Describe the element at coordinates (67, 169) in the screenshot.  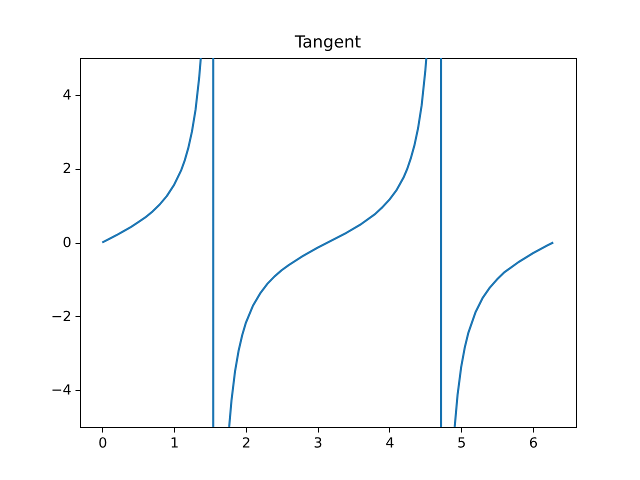
I see `y-tick-label: 2` at that location.